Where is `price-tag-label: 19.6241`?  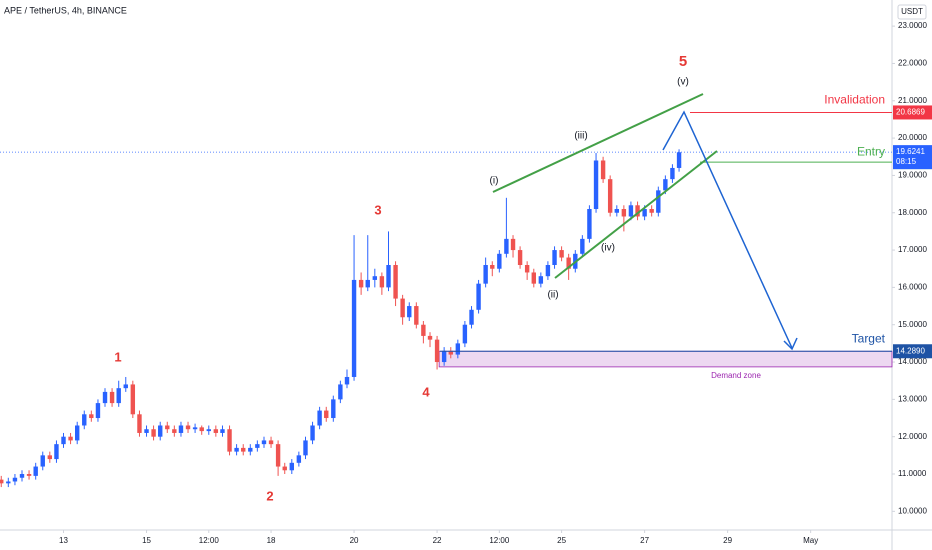 price-tag-label: 19.6241 is located at coordinates (910, 151).